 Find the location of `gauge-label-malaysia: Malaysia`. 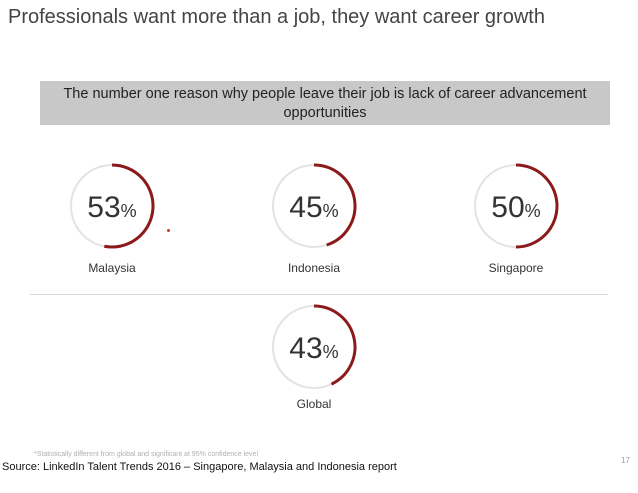

gauge-label-malaysia: Malaysia is located at coordinates (112, 268).